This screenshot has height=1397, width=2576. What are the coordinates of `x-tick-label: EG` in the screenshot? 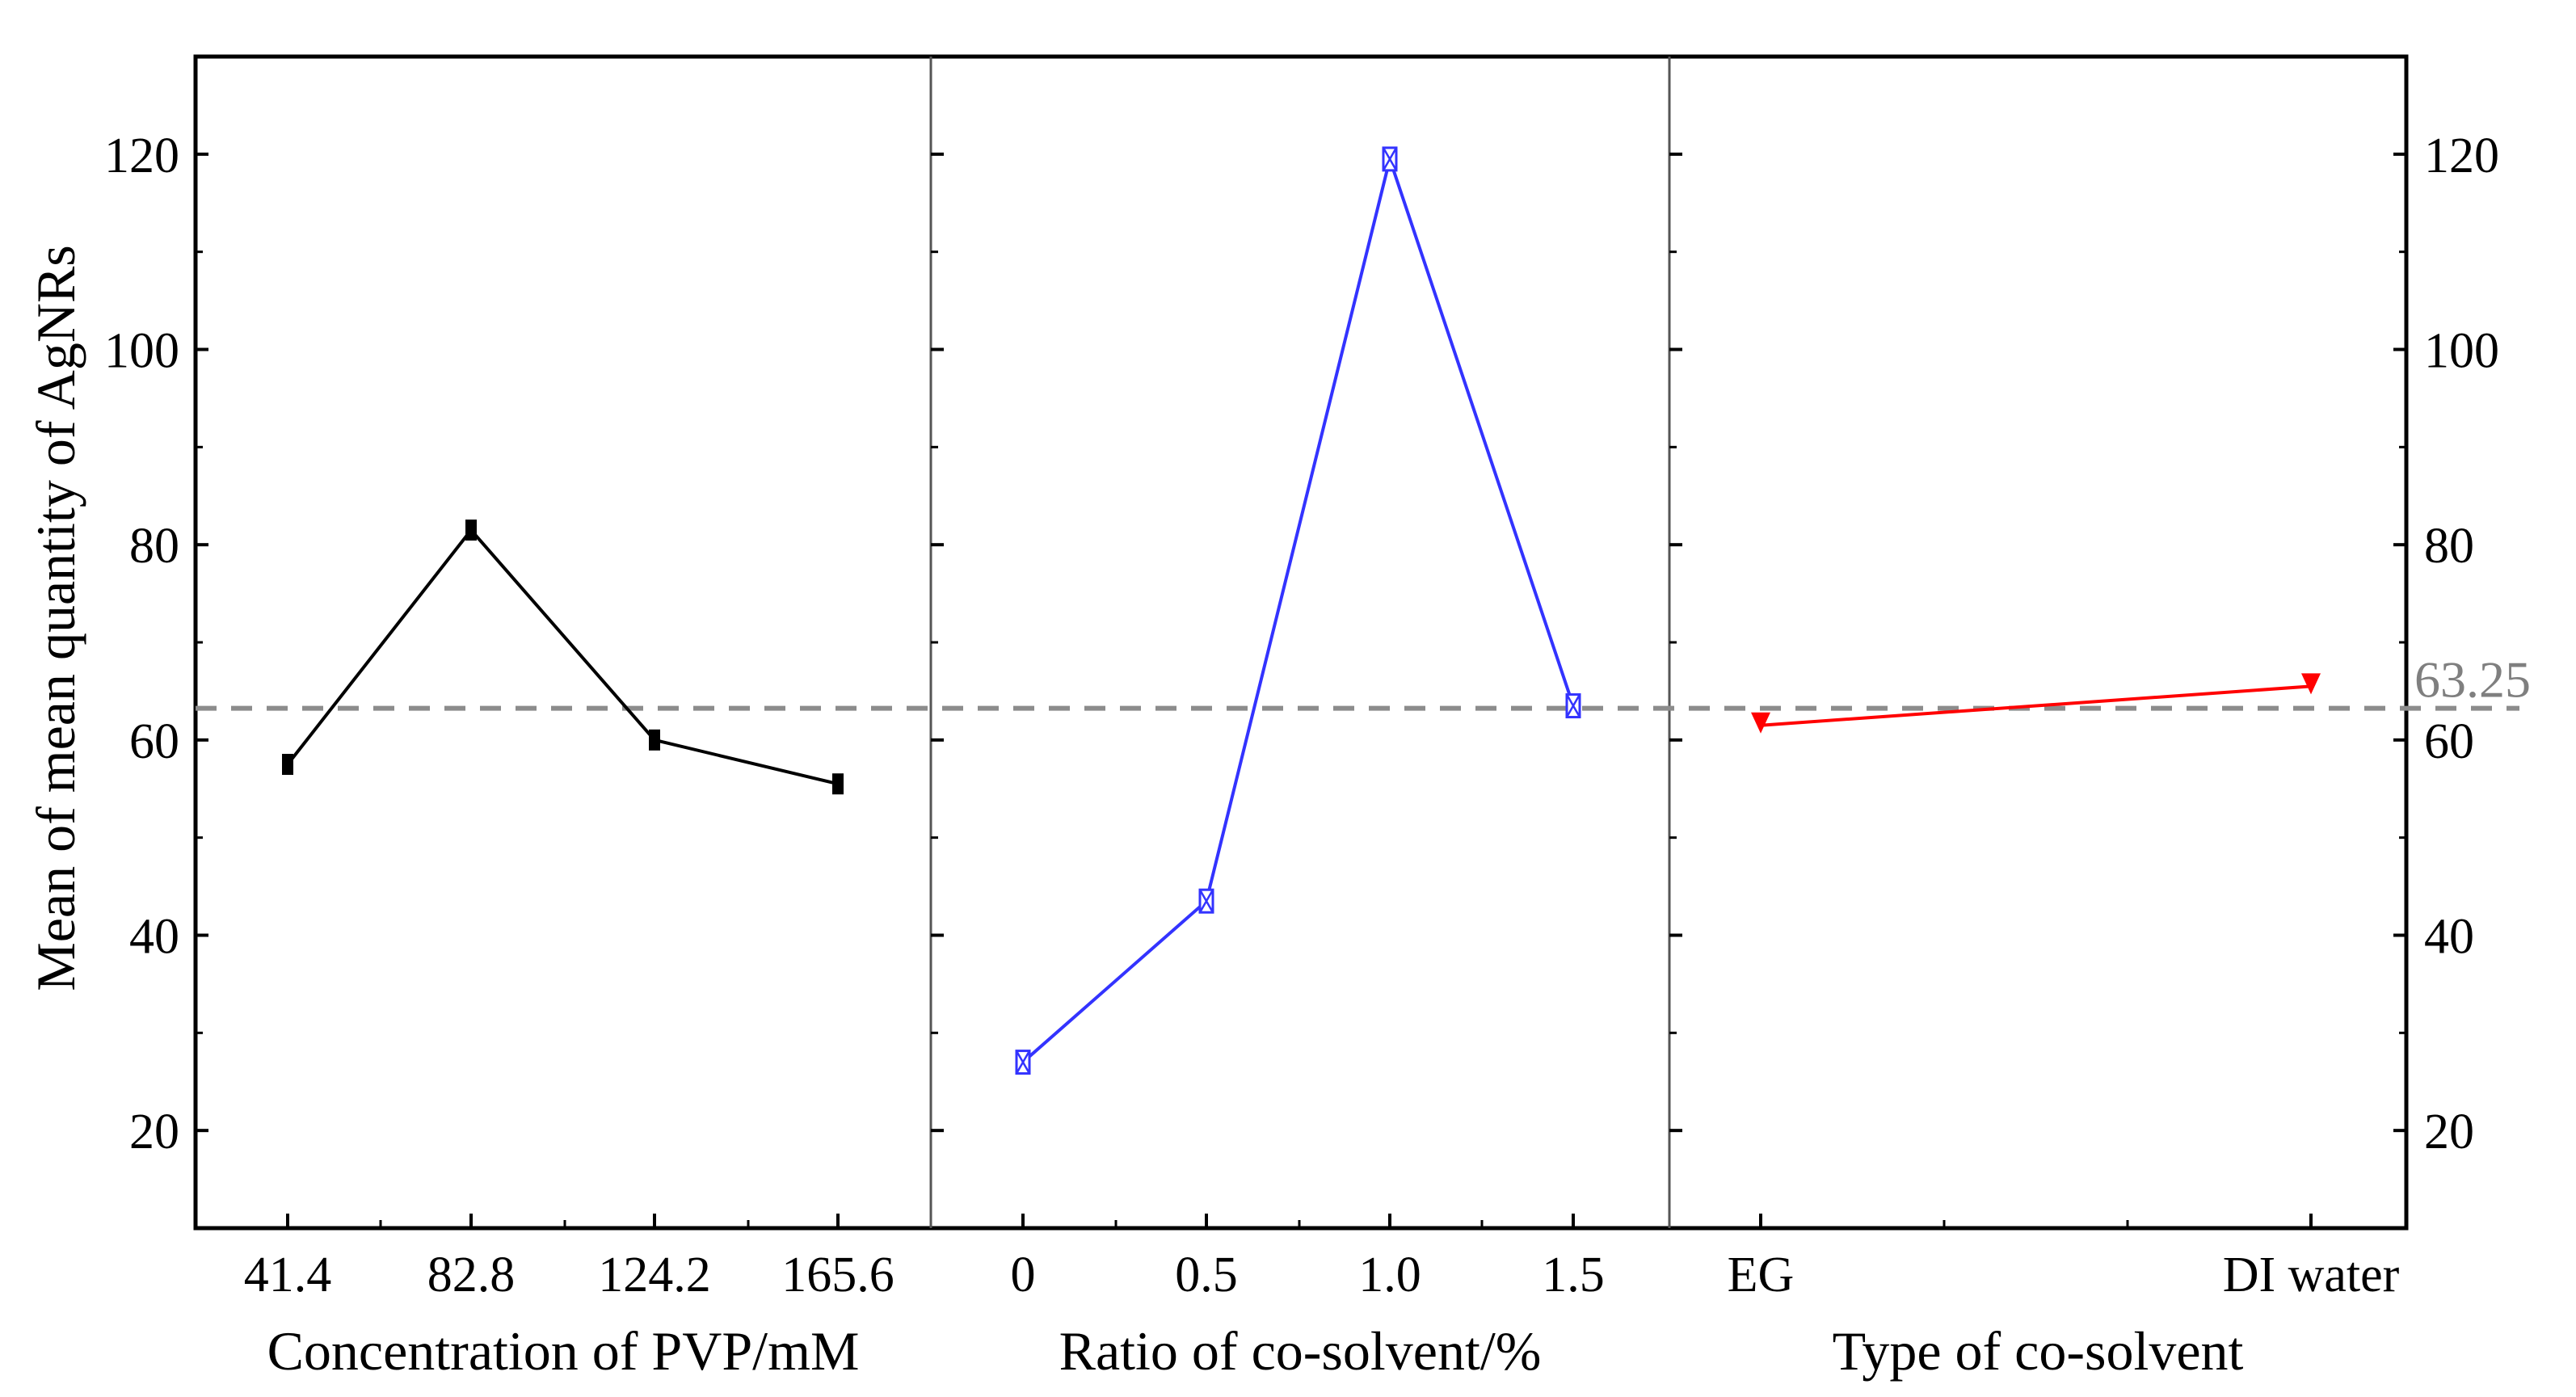 It's located at (1761, 1275).